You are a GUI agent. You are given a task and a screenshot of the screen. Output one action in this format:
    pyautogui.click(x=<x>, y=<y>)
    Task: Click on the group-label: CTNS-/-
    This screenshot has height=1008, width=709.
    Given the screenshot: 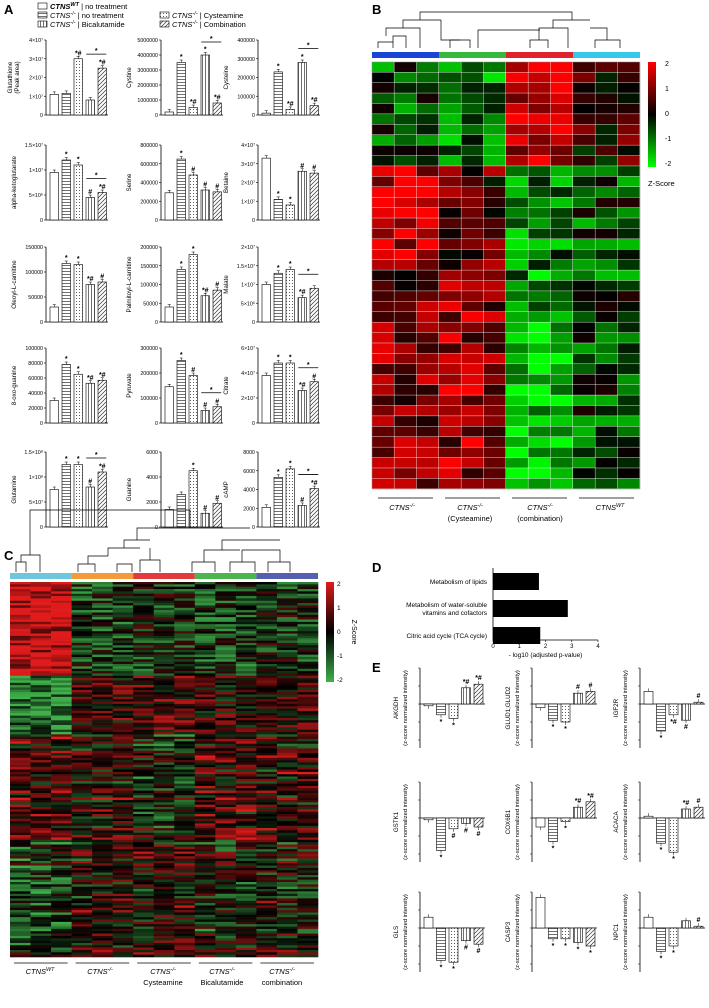 What is the action you would take?
    pyautogui.click(x=540, y=507)
    